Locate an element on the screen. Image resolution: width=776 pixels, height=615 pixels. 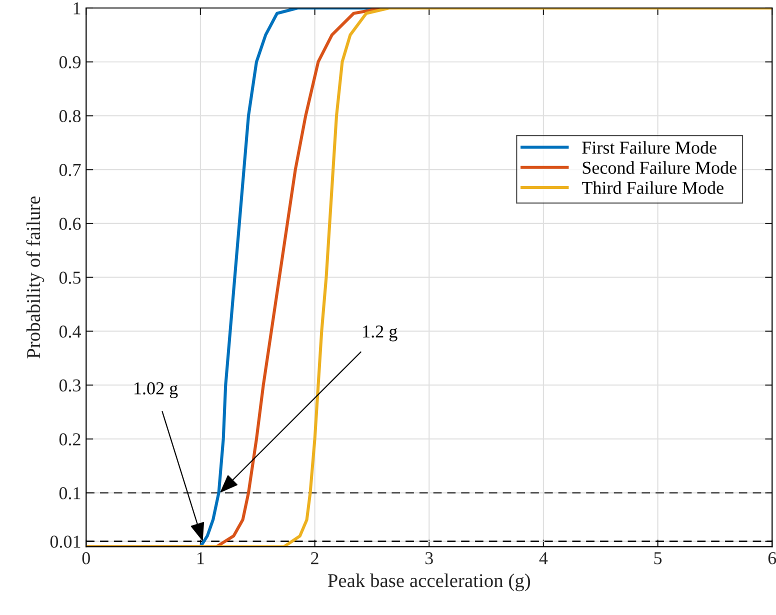
y-tick-label: 0.7 is located at coordinates (70, 170).